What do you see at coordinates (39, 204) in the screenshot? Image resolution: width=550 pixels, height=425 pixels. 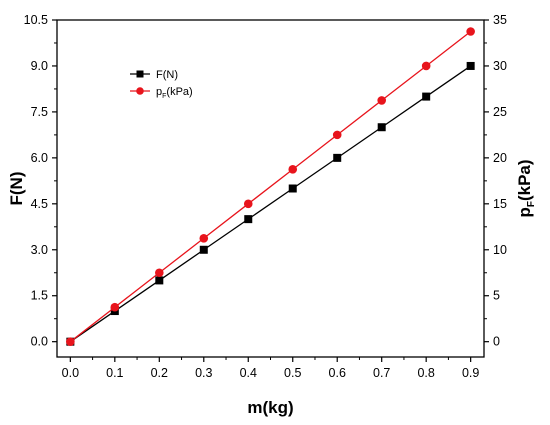 I see `y-left-tick-label: 4.5` at bounding box center [39, 204].